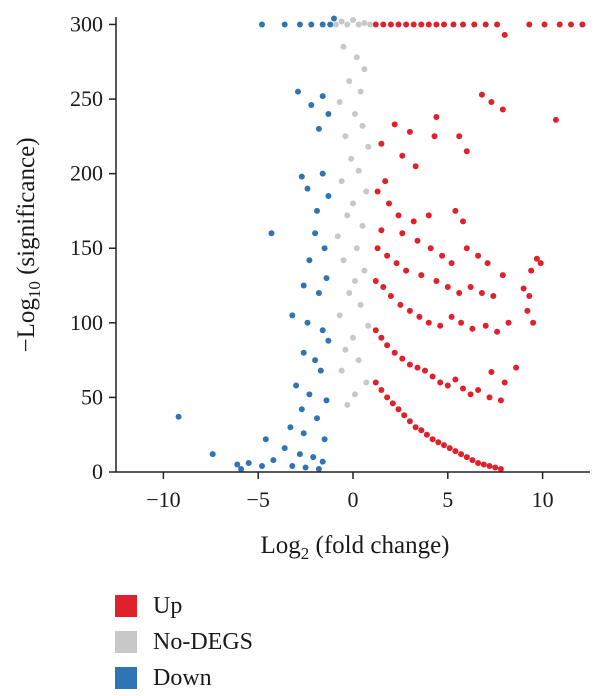 This screenshot has height=696, width=600. Describe the element at coordinates (97, 471) in the screenshot. I see `y-tick-label: 0` at that location.